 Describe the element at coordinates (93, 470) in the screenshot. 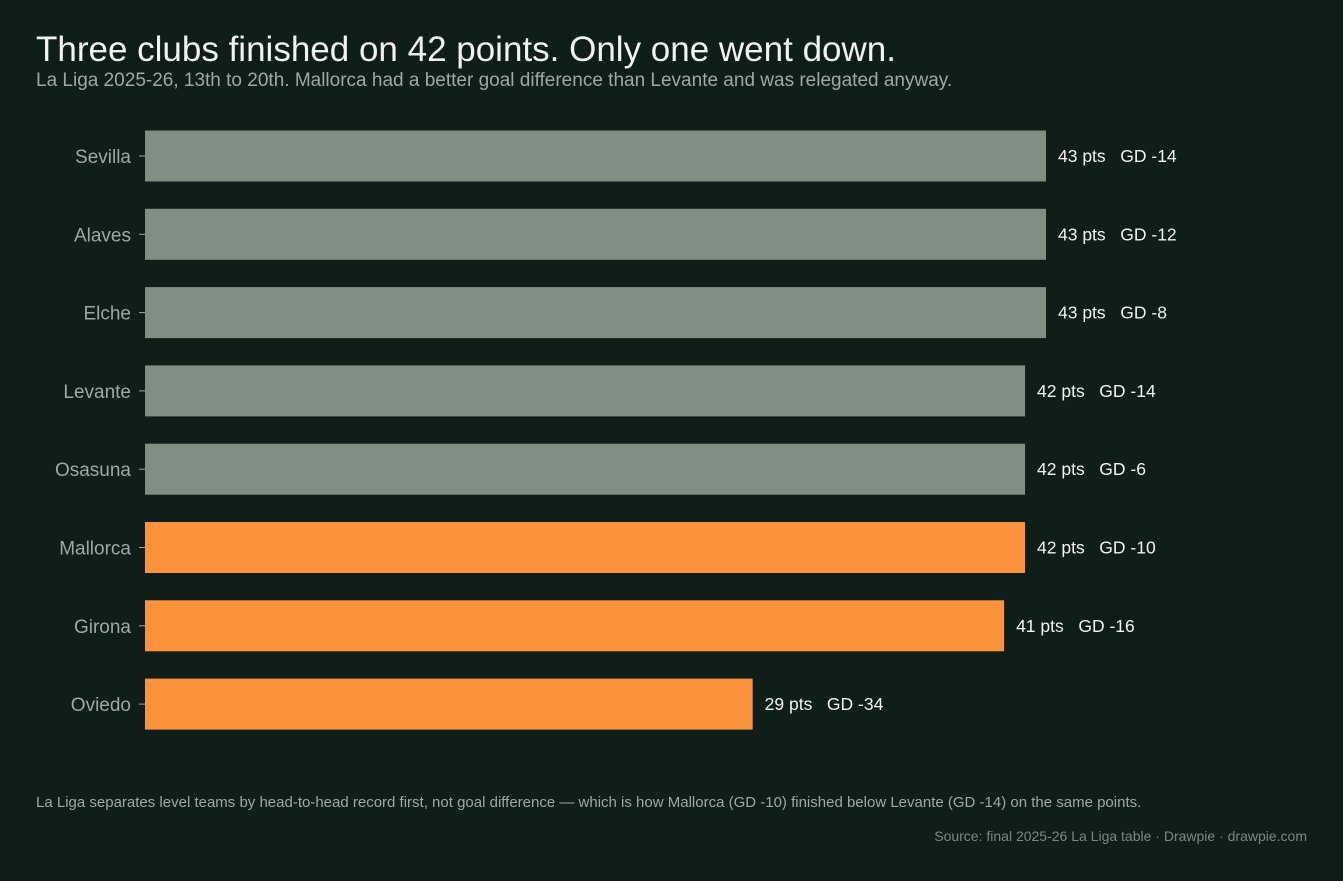

I see `y-tick-label-osasuna: Osasuna` at that location.